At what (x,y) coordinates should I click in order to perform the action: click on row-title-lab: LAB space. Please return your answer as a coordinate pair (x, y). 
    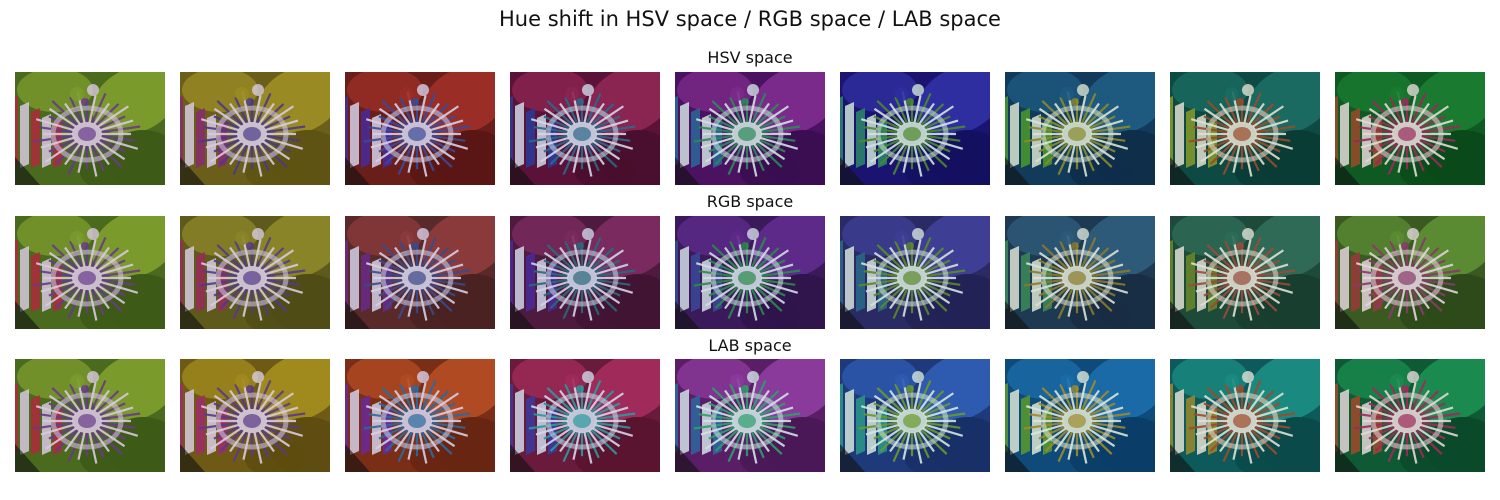
    Looking at the image, I should click on (750, 345).